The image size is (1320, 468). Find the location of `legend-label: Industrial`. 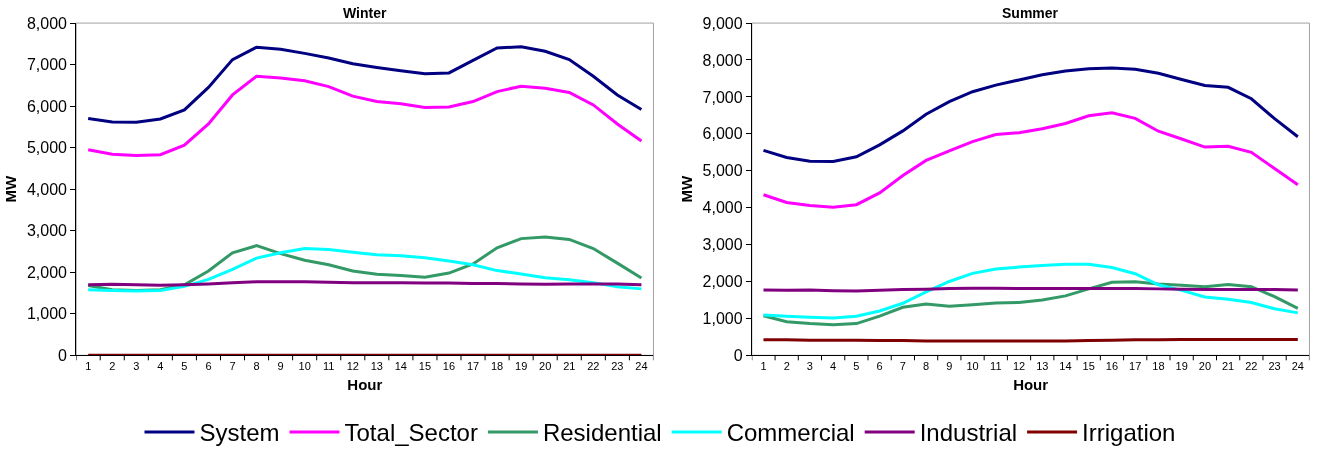

legend-label: Industrial is located at coordinates (968, 433).